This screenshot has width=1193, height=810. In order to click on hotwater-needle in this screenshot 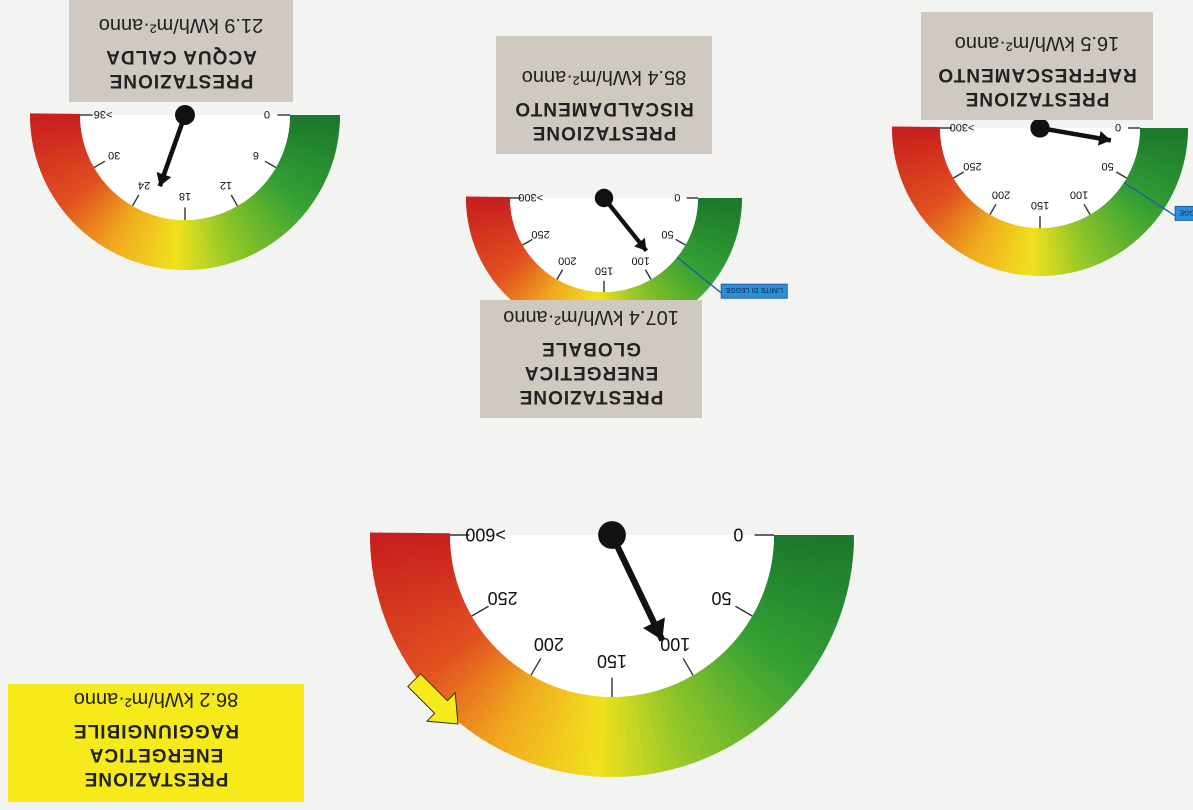, I will do `click(172, 151)`.